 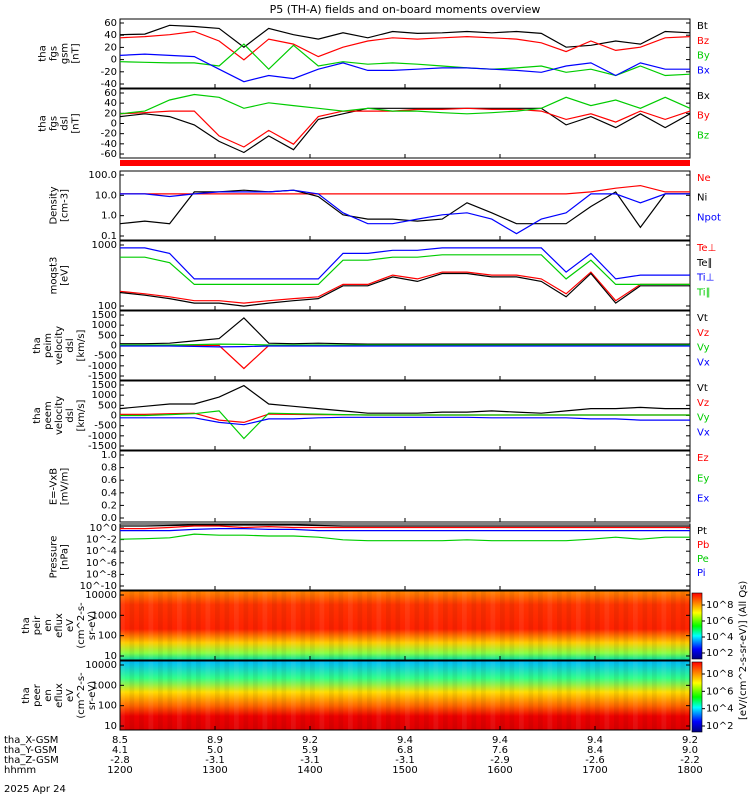 I want to click on panel-7: 1.0 0.80.6 0.40.2 0.0 E=-VxB [mV/m] Ez Ey Ex, so click(x=379, y=487).